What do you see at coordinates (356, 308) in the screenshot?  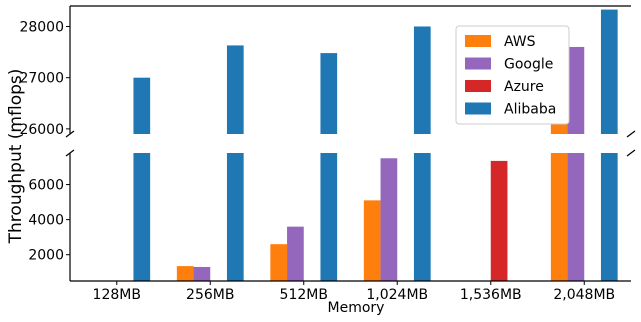 I see `x-axis-label: Memory` at bounding box center [356, 308].